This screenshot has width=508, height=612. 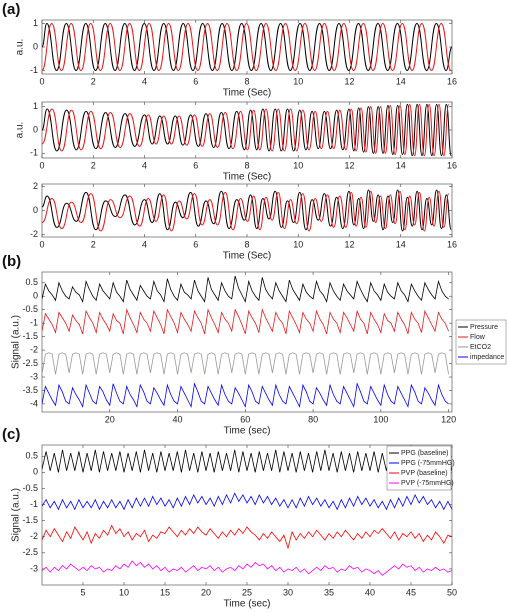 I want to click on legend-label: PPG (baseline), so click(x=424, y=453).